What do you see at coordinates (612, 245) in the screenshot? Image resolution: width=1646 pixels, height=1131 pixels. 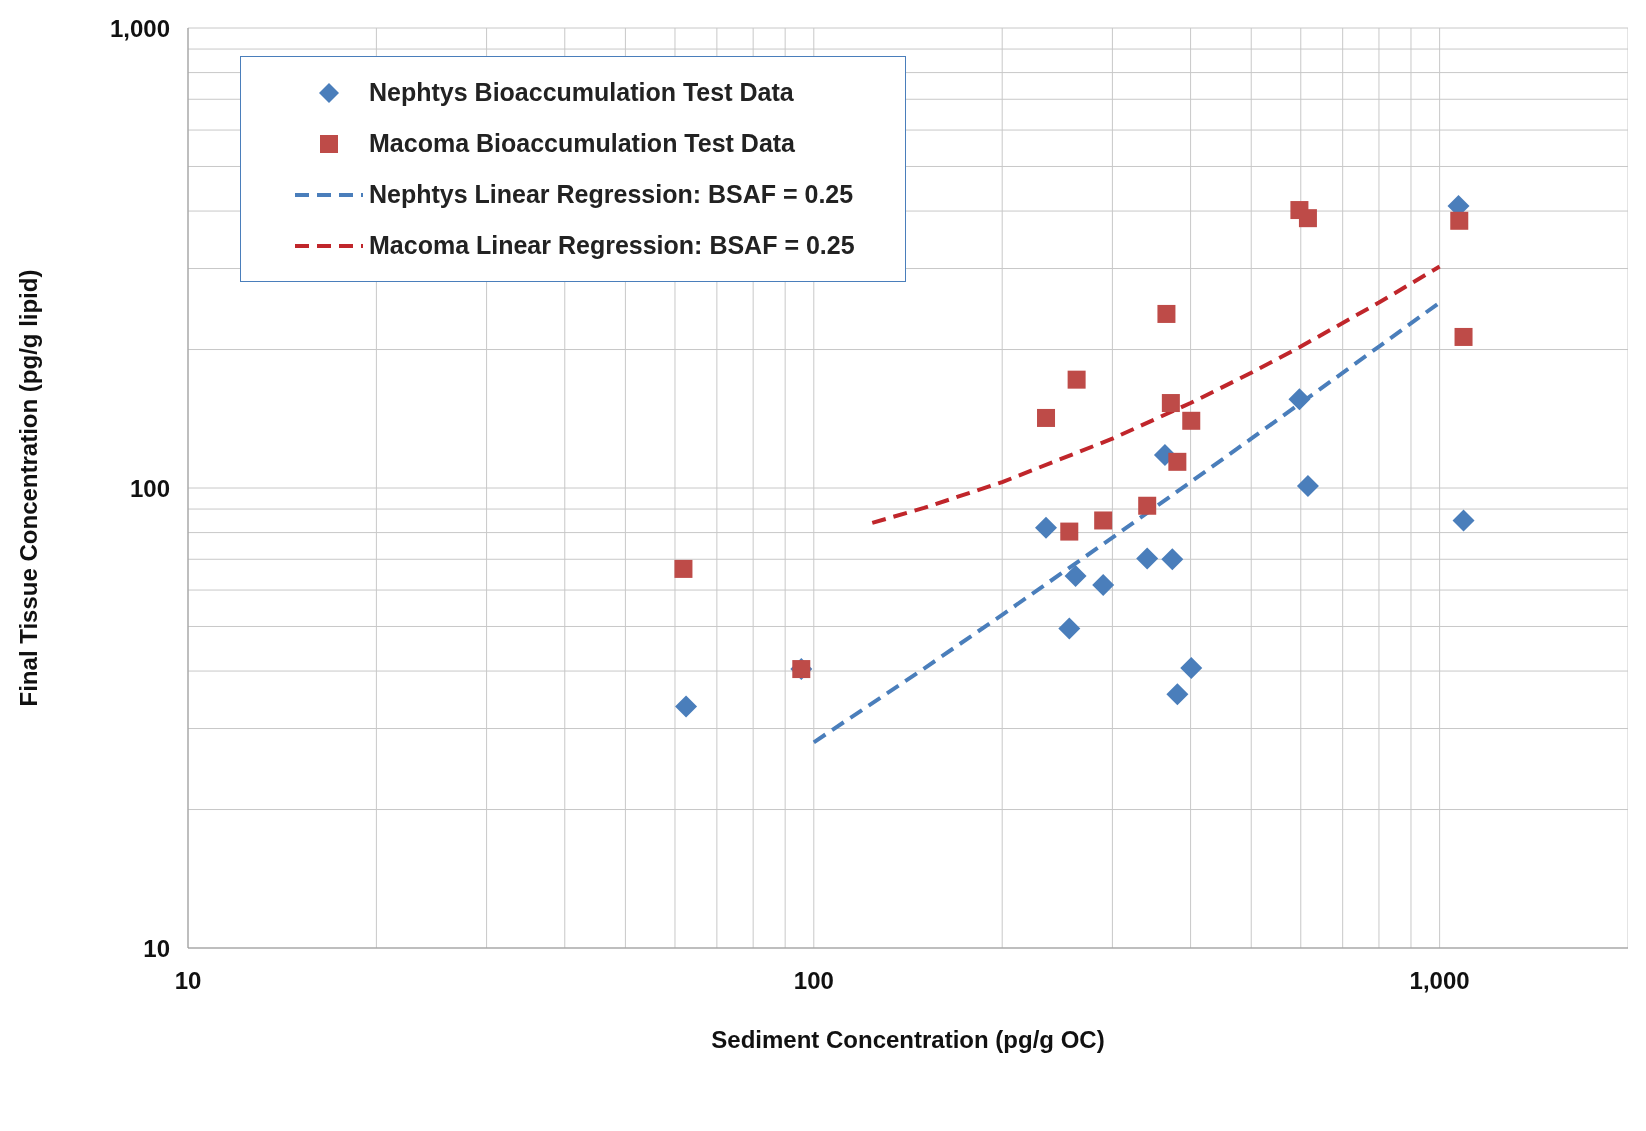 I see `legend-label: Macoma Linear Regression: BSAF = 0.25` at bounding box center [612, 245].